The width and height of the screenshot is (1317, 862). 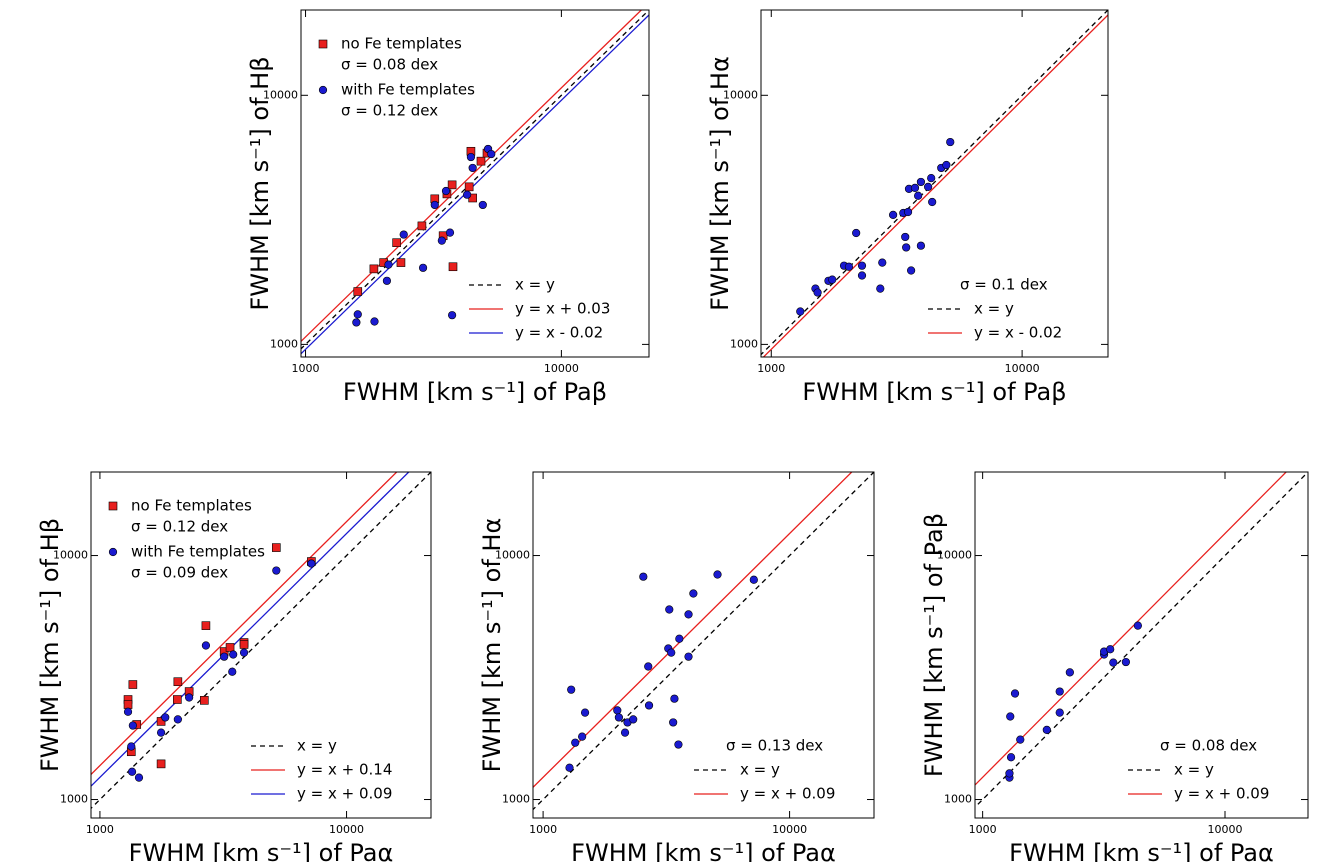 I want to click on legend-sigma: σ = 0.13 dex, so click(x=774, y=746).